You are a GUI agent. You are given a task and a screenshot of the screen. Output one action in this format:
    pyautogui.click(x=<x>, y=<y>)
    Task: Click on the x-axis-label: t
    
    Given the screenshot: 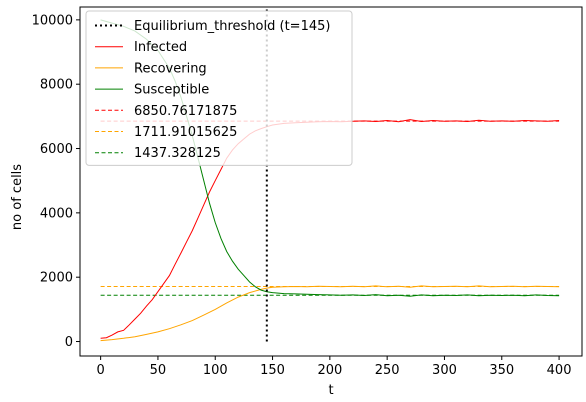 What is the action you would take?
    pyautogui.click(x=330, y=390)
    